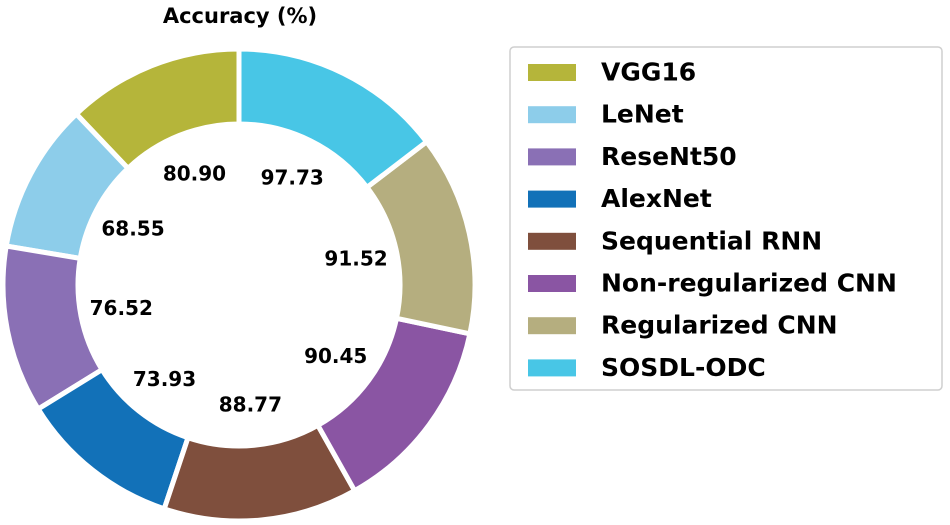 The height and width of the screenshot is (525, 950). What do you see at coordinates (648, 72) in the screenshot?
I see `legend-entry-label: VGG16` at bounding box center [648, 72].